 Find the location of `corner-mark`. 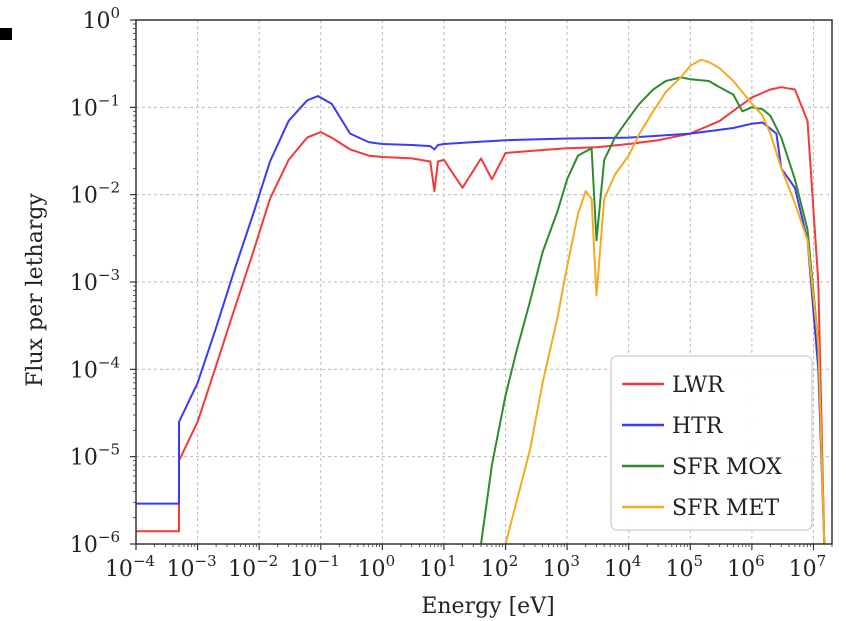

corner-mark is located at coordinates (6, 34).